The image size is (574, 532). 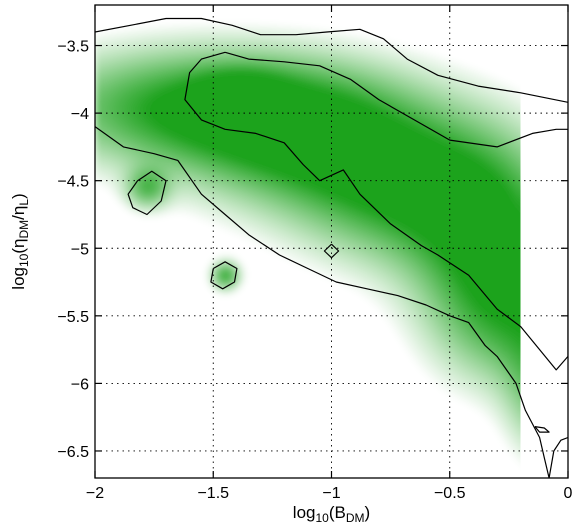 What do you see at coordinates (331, 493) in the screenshot?
I see `x-tick-label: −1` at bounding box center [331, 493].